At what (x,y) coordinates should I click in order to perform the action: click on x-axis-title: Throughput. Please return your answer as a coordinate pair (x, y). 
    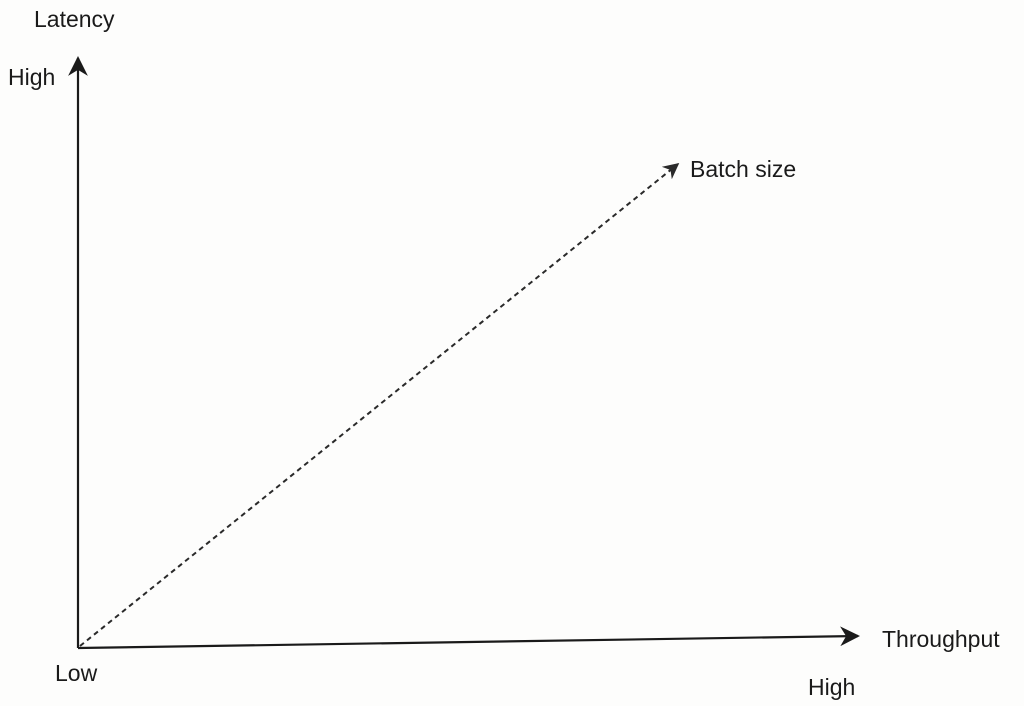
    Looking at the image, I should click on (941, 639).